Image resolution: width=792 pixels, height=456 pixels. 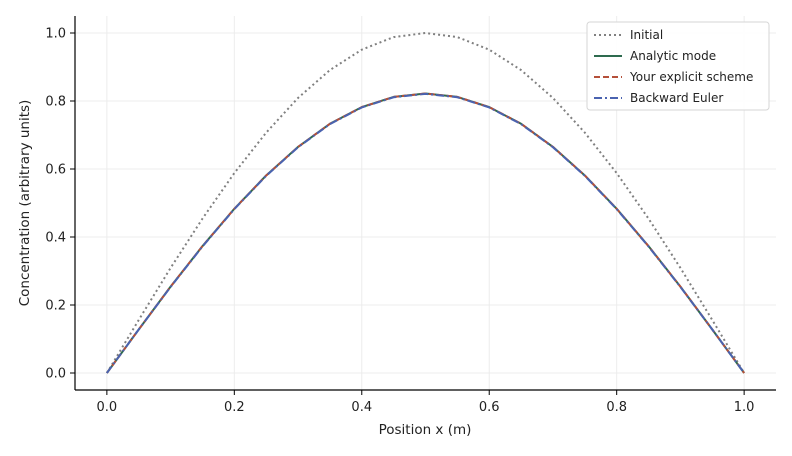 What do you see at coordinates (489, 407) in the screenshot?
I see `x-tick-label: 0.6` at bounding box center [489, 407].